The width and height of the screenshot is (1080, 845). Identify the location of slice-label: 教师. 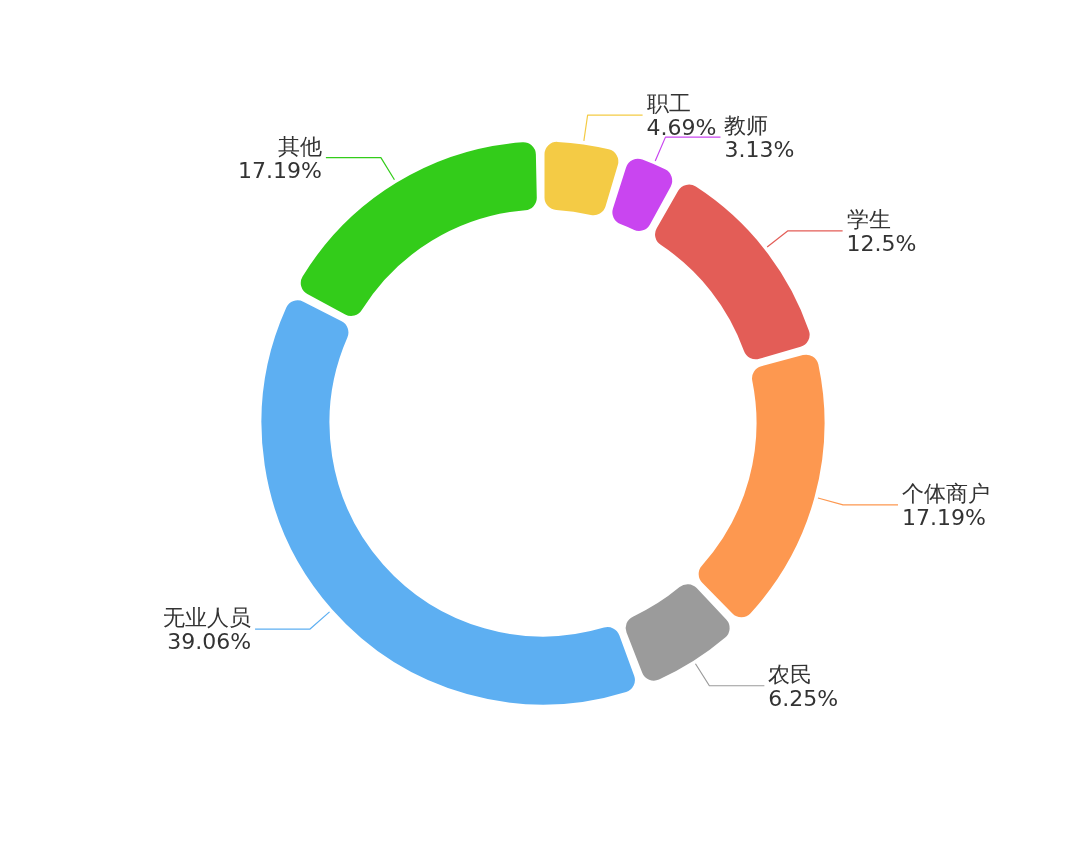
(746, 126).